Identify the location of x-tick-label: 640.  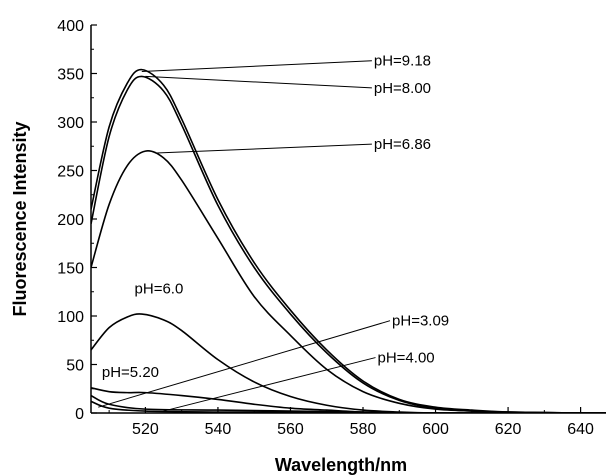
(580, 429).